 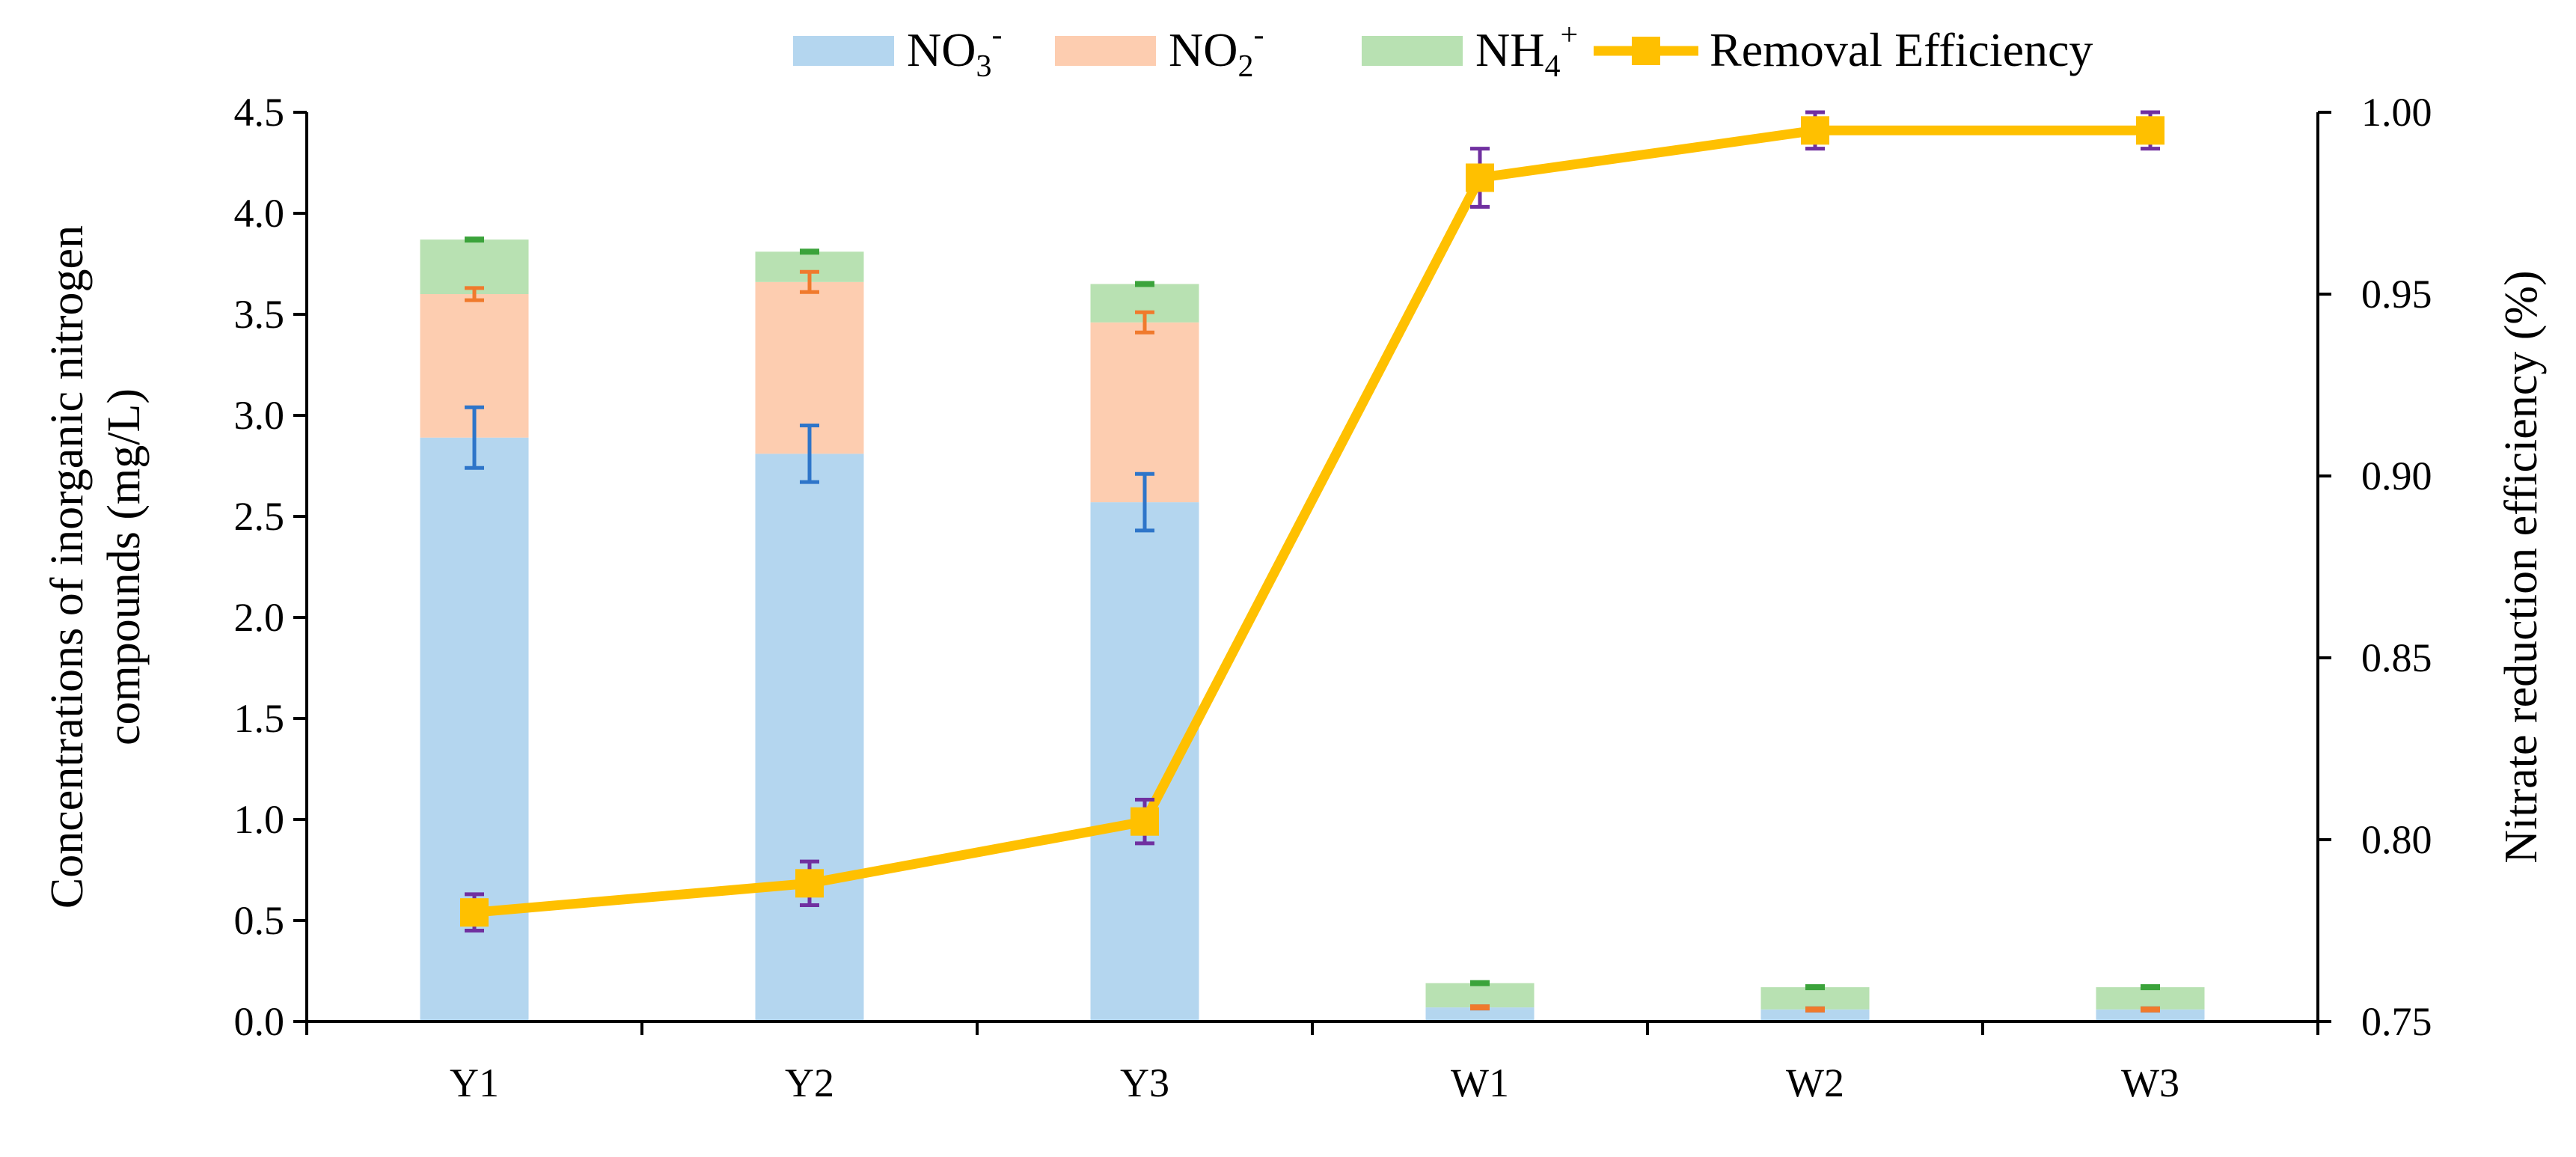 I want to click on legend-label-sub: 4, so click(x=1552, y=66).